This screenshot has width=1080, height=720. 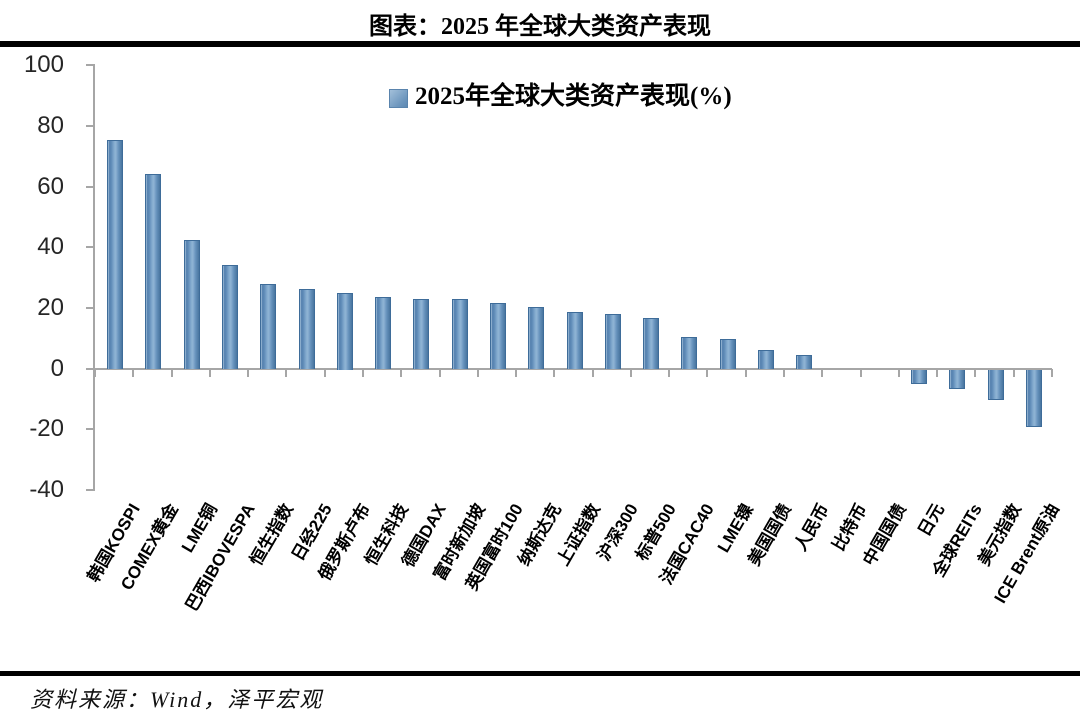 What do you see at coordinates (94, 277) in the screenshot?
I see `y-axis-line` at bounding box center [94, 277].